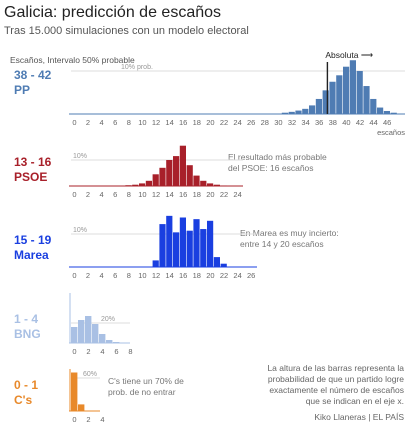 The width and height of the screenshot is (414, 431). I want to click on tick-0-0: 0, so click(74, 122).